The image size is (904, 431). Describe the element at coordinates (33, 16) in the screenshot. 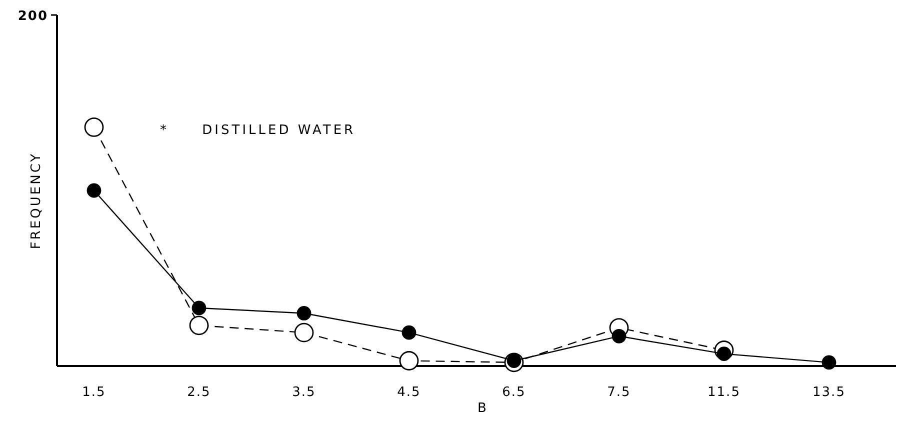

I see `text: 200` at that location.